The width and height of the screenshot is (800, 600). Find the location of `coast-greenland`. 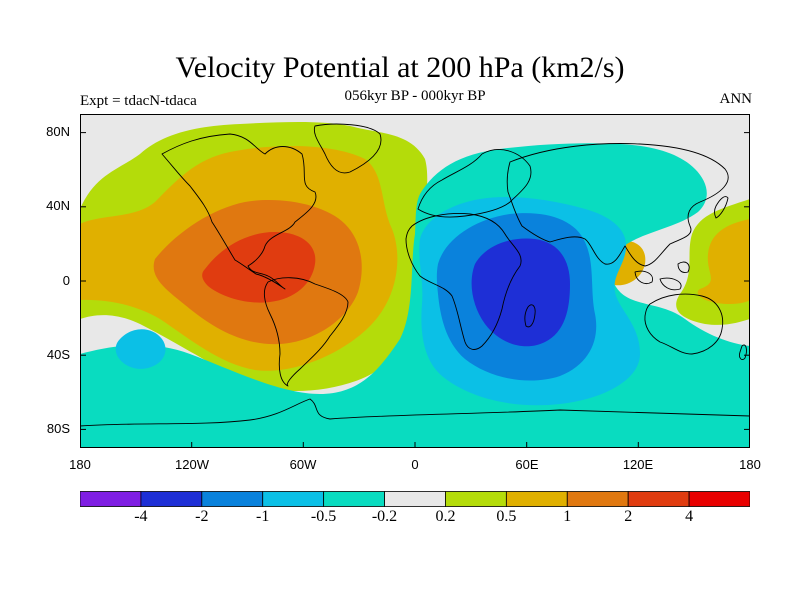

coast-greenland is located at coordinates (347, 148).